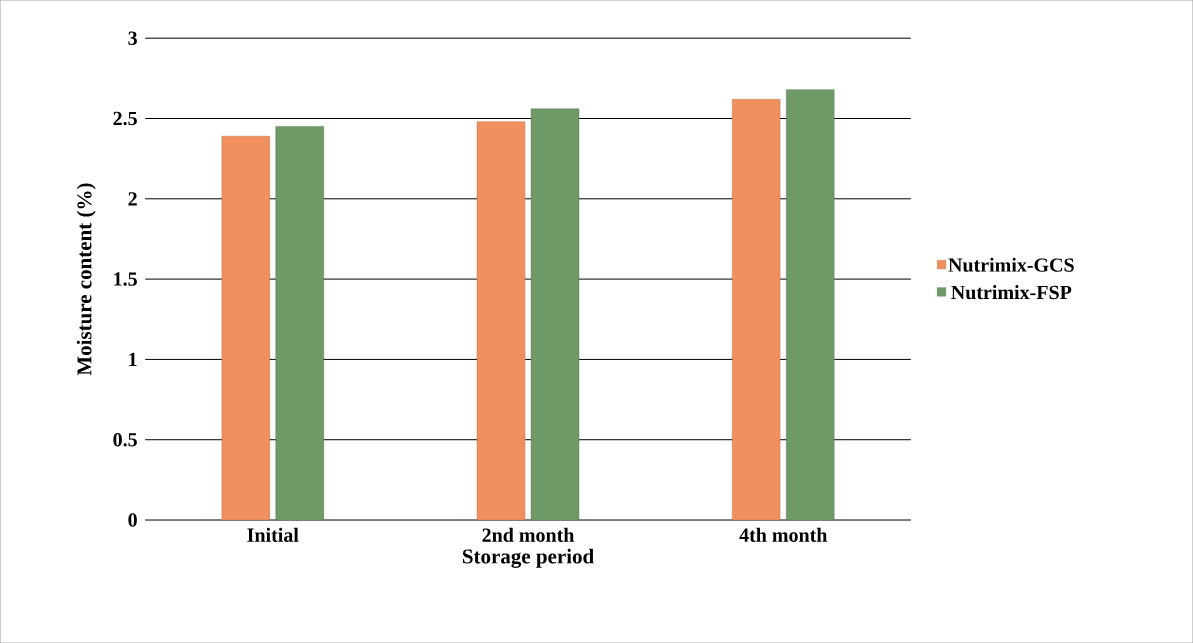  Describe the element at coordinates (273, 534) in the screenshot. I see `x-tick-label: Initial` at that location.